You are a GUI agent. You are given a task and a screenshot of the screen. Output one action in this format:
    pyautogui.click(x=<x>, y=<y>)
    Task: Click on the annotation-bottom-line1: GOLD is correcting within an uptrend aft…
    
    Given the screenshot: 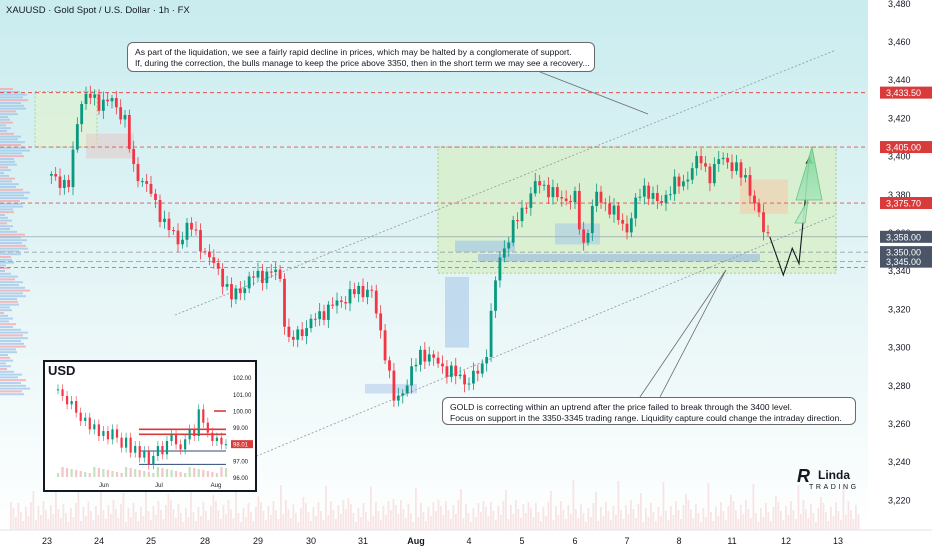 What is the action you would take?
    pyautogui.click(x=621, y=407)
    